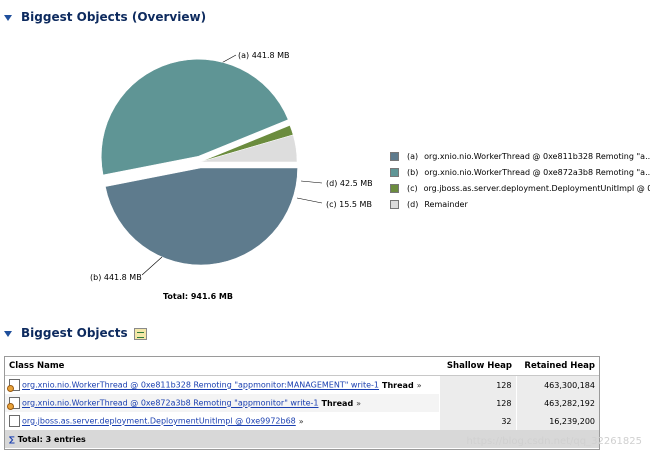 The width and height of the screenshot is (650, 455). I want to click on pie-label-d: (d) 42.5 MB, so click(349, 183).